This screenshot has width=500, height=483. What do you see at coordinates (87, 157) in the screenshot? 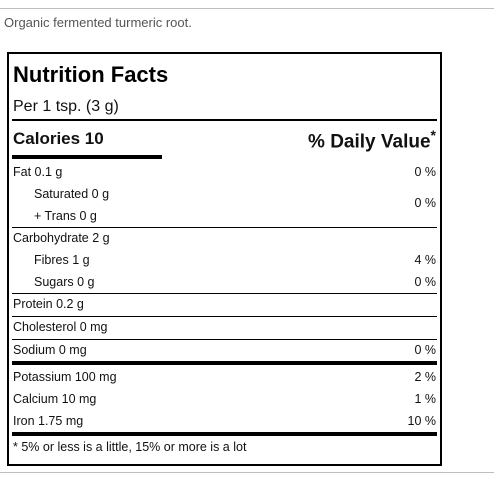
I see `calories-bar` at bounding box center [87, 157].